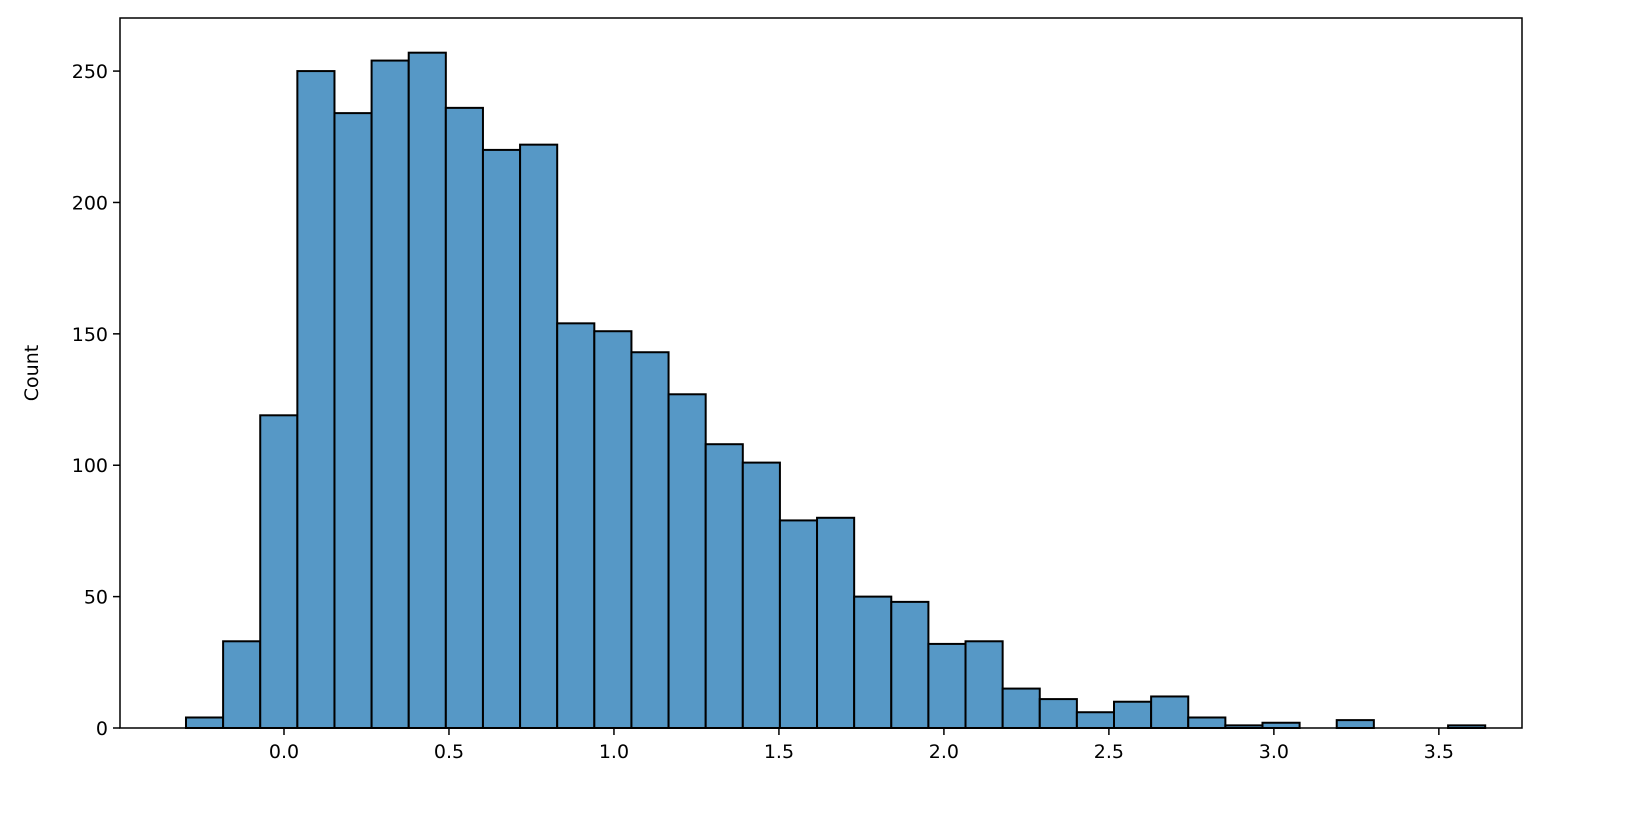 Image resolution: width=1632 pixels, height=822 pixels. I want to click on y-tick-label: 200, so click(90, 203).